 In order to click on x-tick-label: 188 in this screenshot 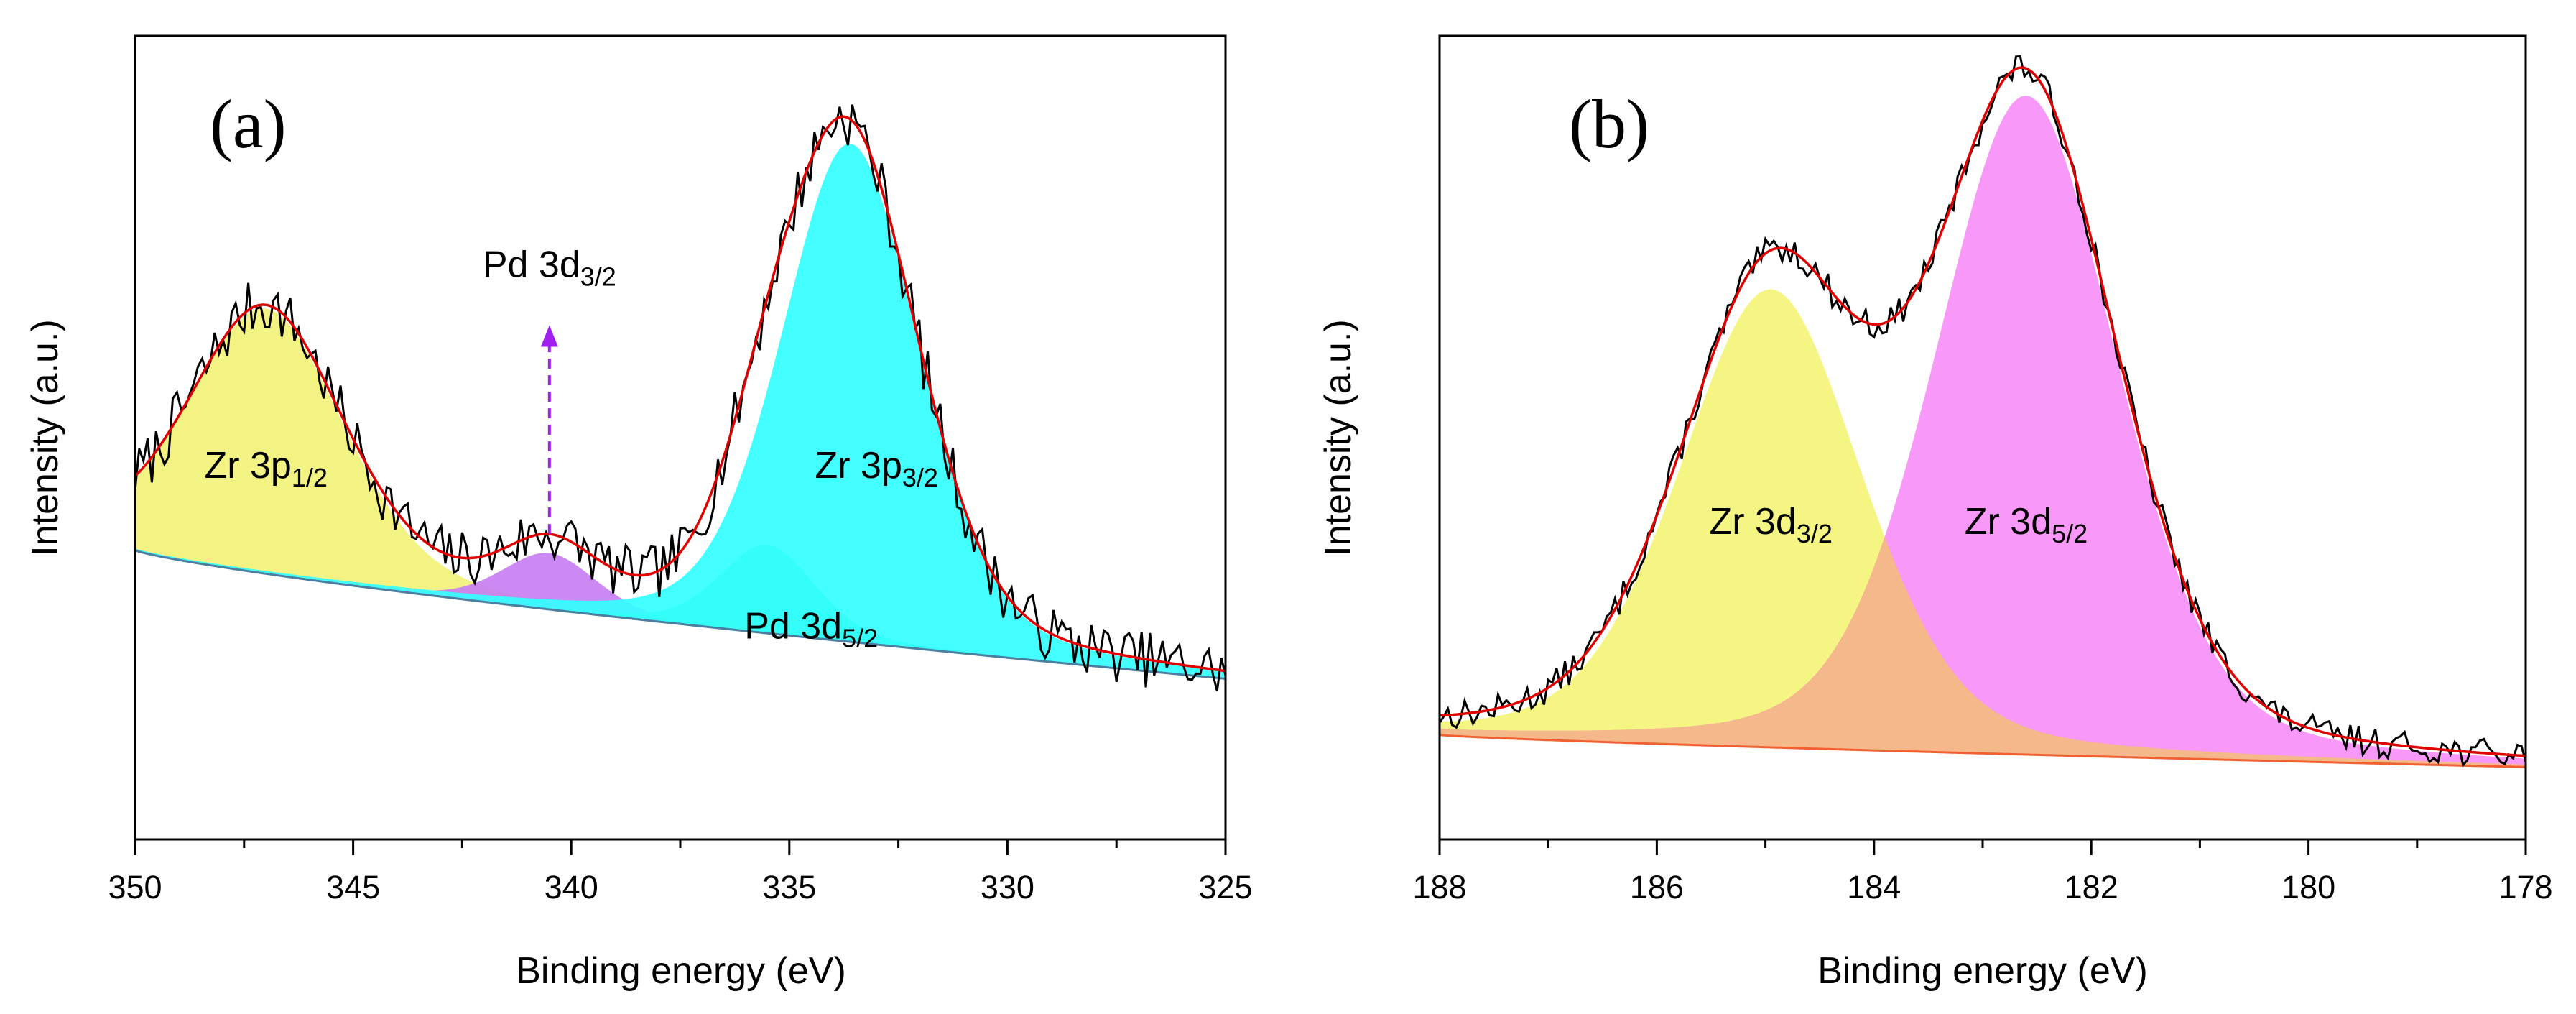, I will do `click(1439, 887)`.